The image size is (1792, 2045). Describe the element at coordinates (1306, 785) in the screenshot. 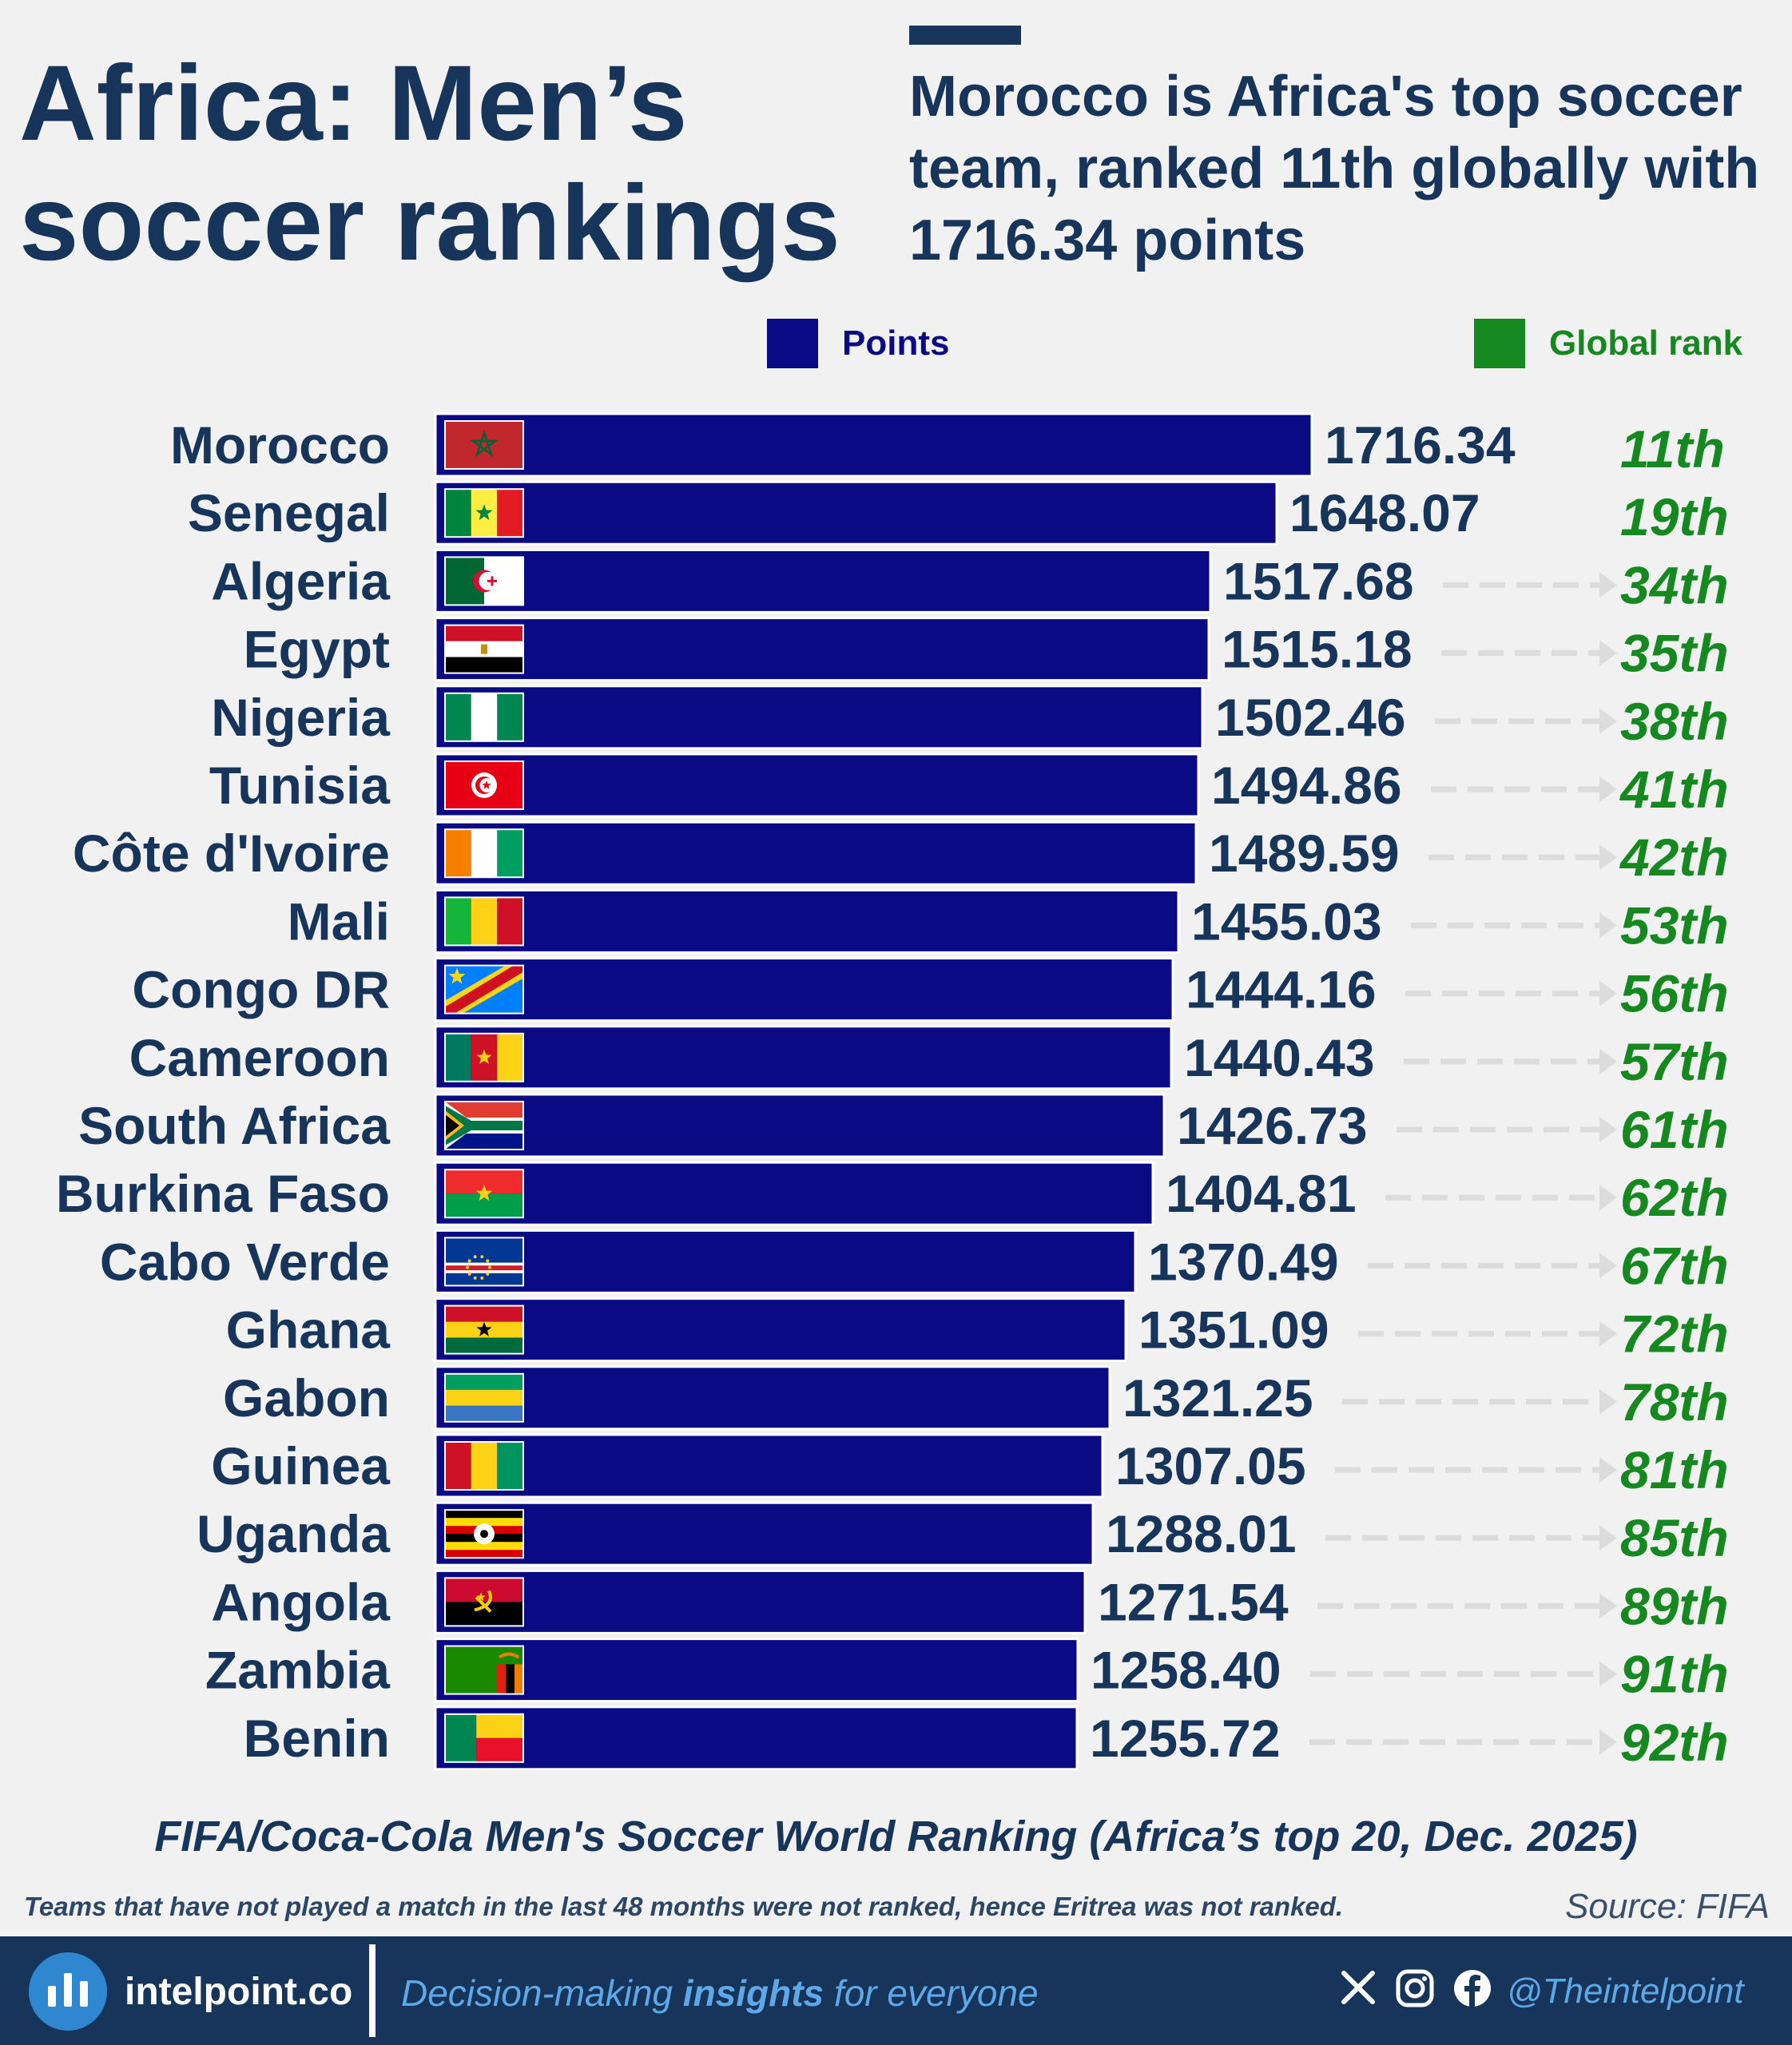

I see `points-value-label: 1494.86` at that location.